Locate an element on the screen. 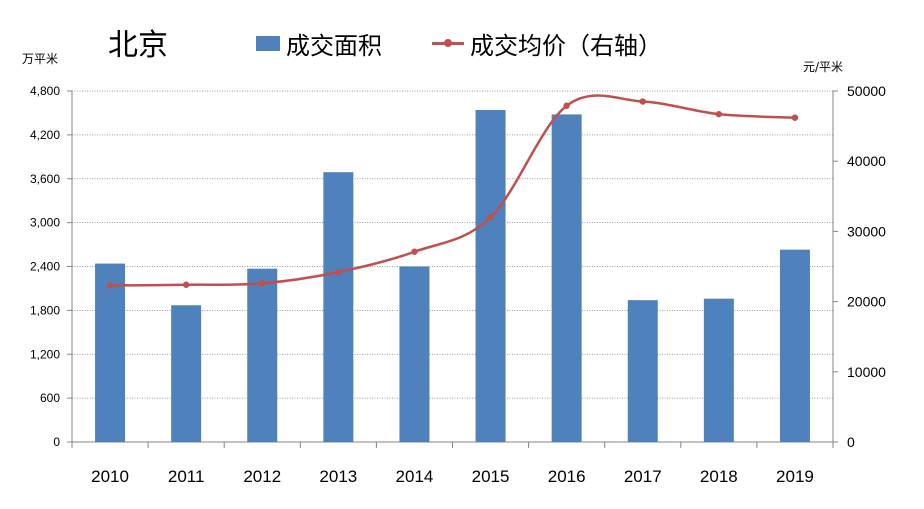 The width and height of the screenshot is (924, 509). x-axis-tick-label: 2011 is located at coordinates (186, 476).